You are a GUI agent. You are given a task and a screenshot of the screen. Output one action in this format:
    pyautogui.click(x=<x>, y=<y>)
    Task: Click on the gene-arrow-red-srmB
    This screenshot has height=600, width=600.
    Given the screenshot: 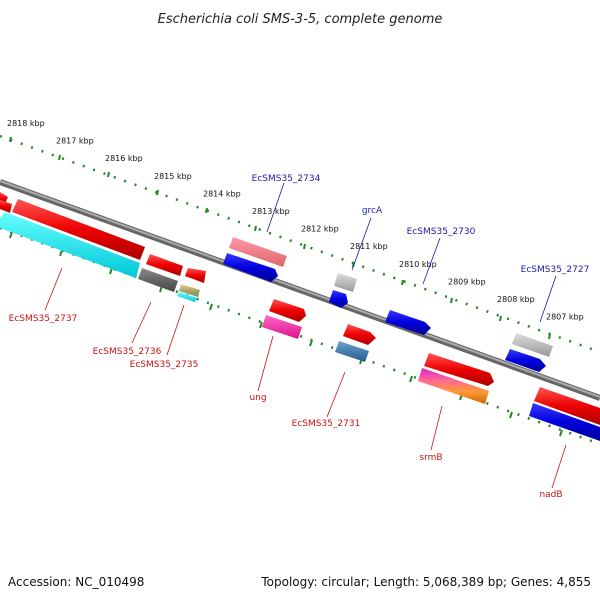 What is the action you would take?
    pyautogui.click(x=459, y=369)
    